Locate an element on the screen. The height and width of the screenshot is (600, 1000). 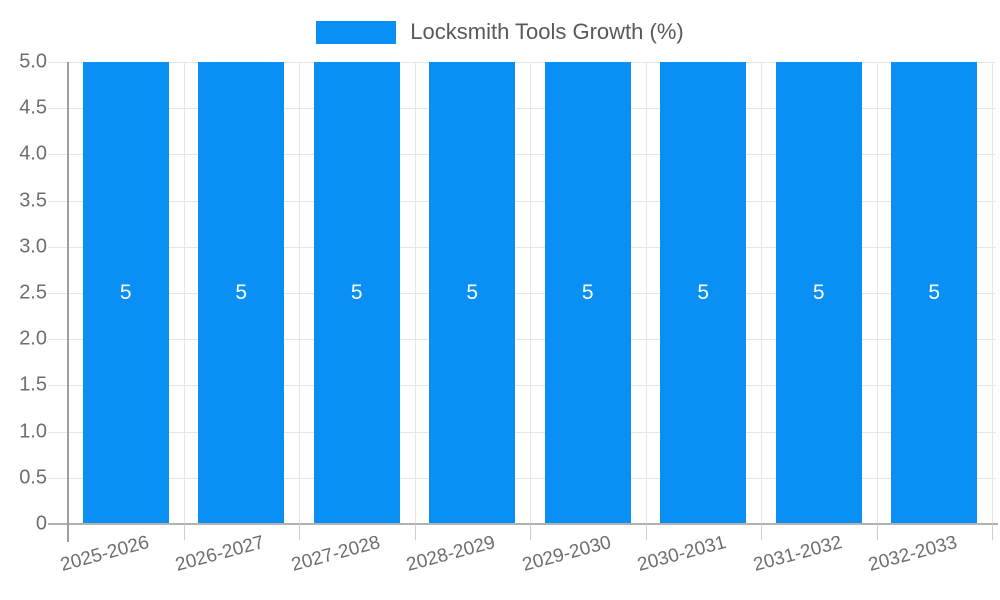
x-tick-label: 2032-2033 is located at coordinates (913, 554).